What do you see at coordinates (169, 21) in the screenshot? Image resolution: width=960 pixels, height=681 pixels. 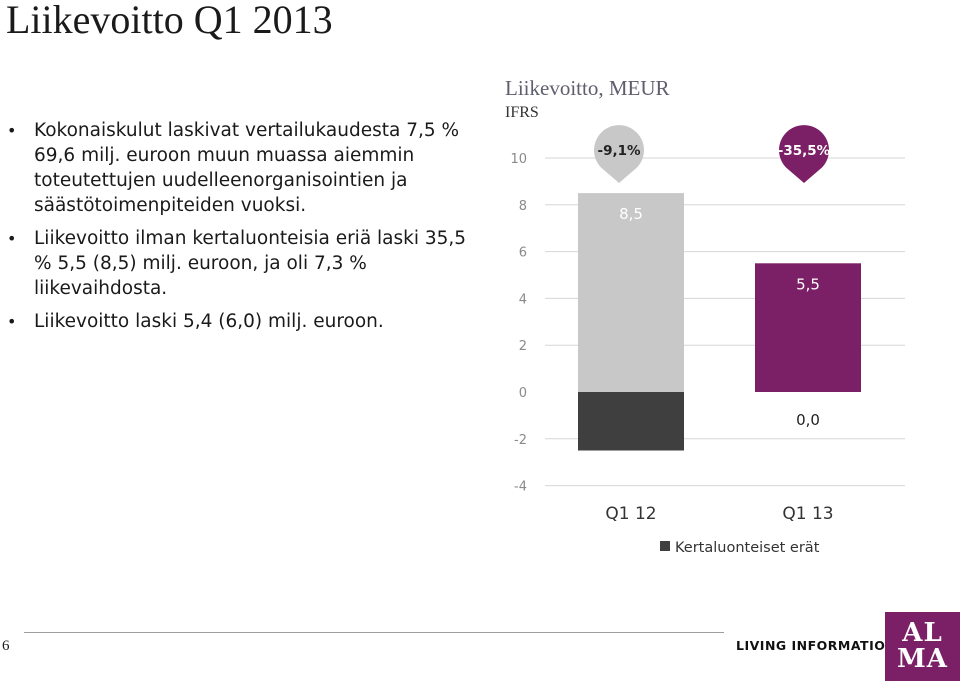 I see `slide-title: Liikevoitto Q1 2013` at bounding box center [169, 21].